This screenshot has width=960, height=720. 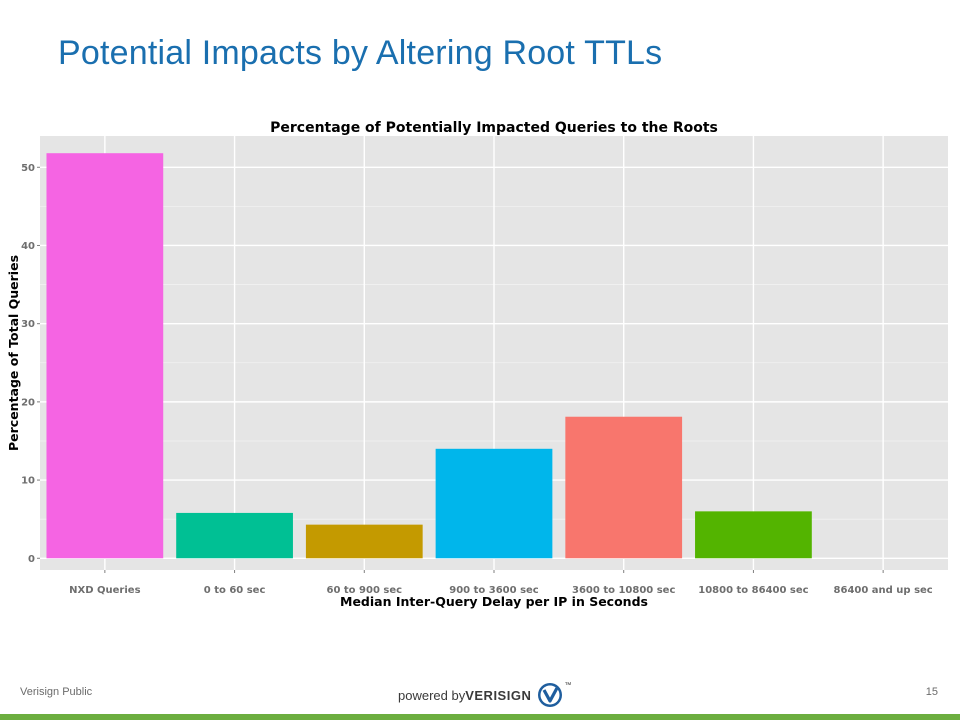 I want to click on x-tick-label: 86400 and up sec, so click(x=883, y=590).